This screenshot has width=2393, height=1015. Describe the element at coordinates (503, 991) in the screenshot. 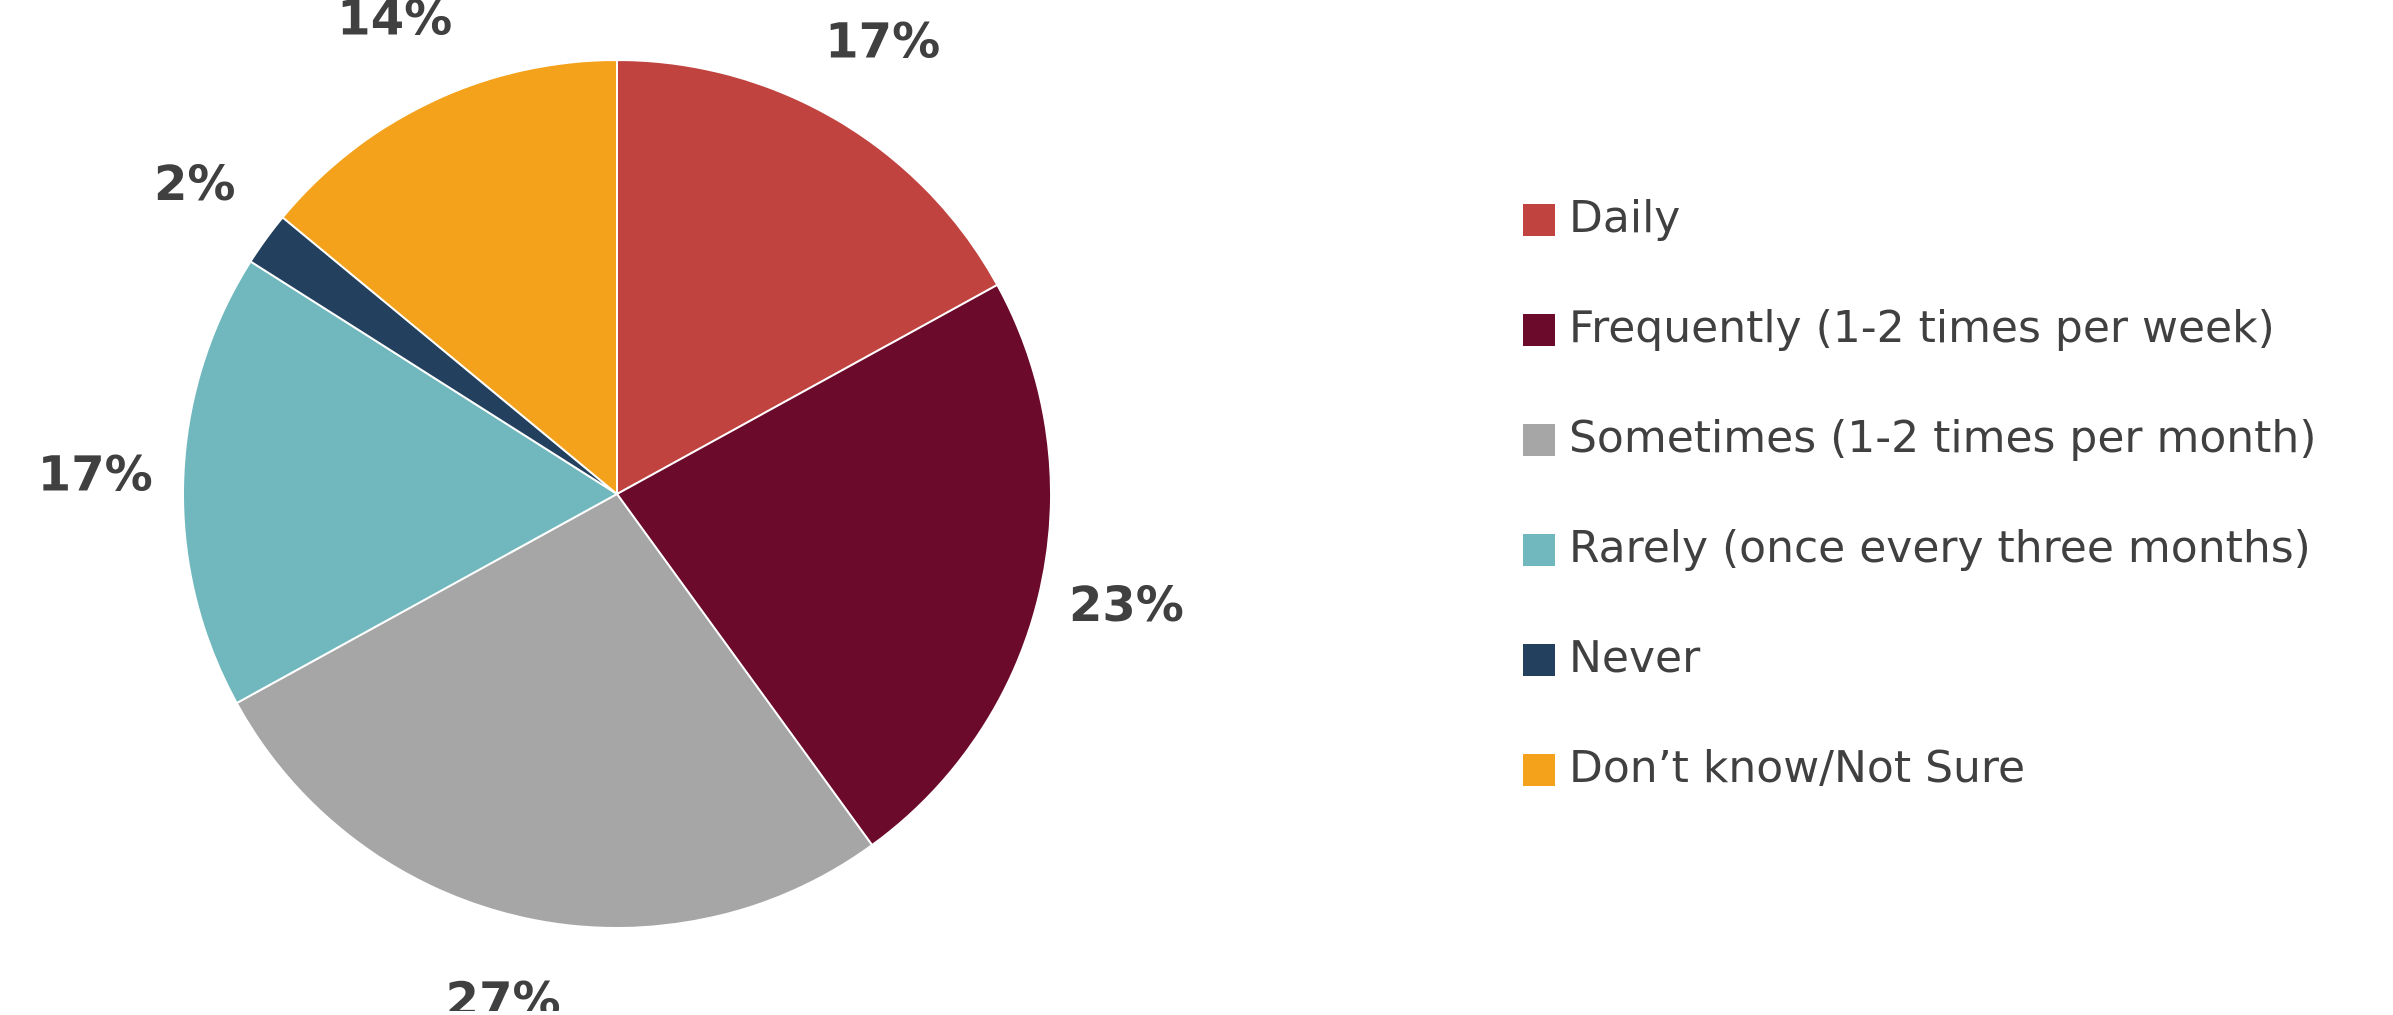

I see `value-label: 27%` at that location.